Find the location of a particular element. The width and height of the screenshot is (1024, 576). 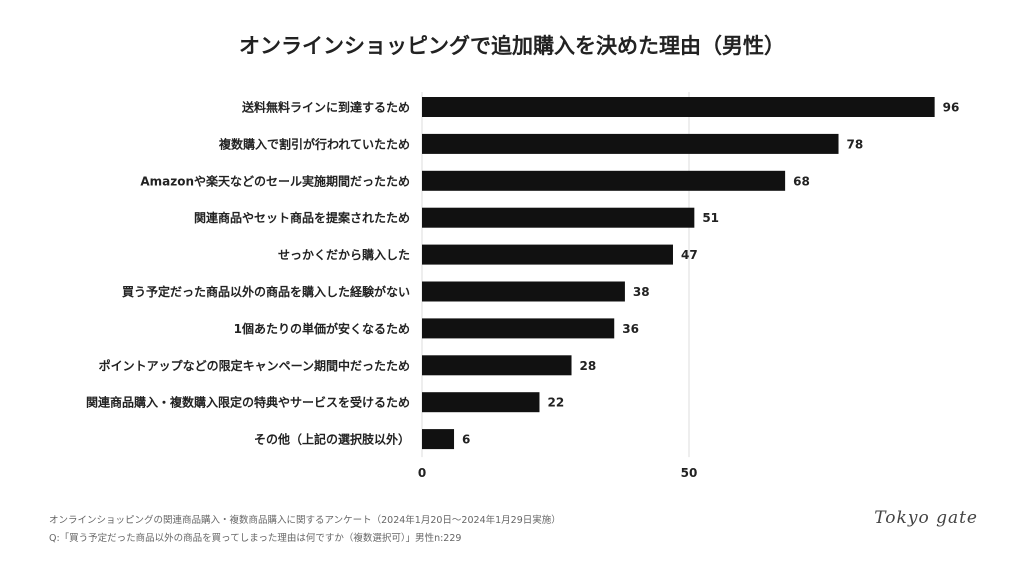

category-label: 送料無料ラインに到達するため is located at coordinates (325, 107).